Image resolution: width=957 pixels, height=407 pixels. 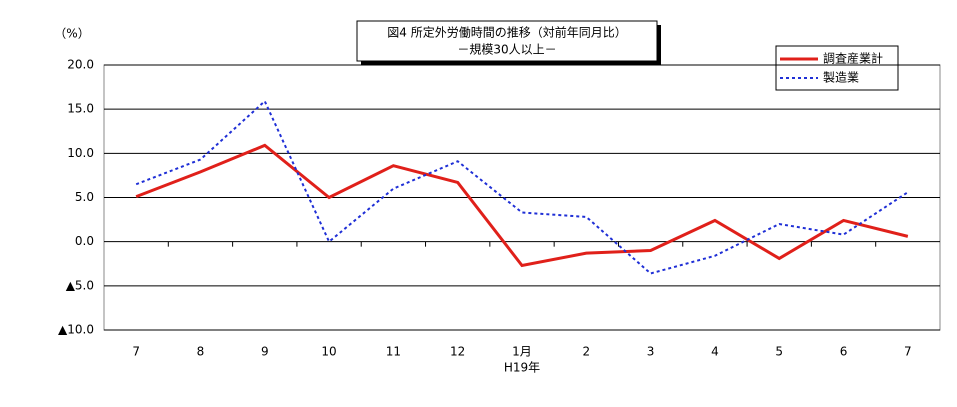 I want to click on chart-title: 図4 所定外労働時間の推移（対前年同月比）, so click(x=506, y=32).